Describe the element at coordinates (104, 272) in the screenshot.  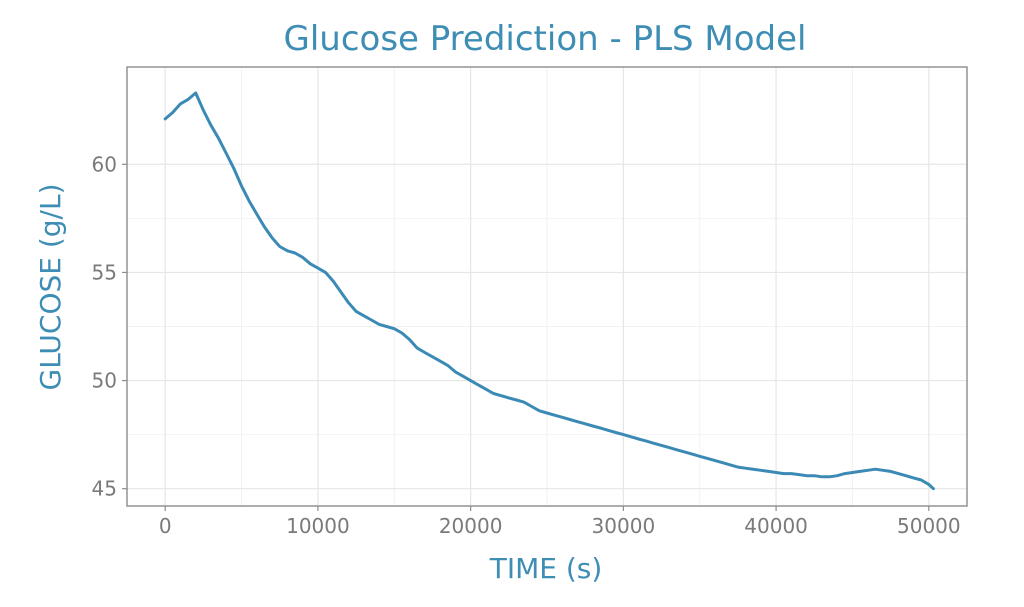
I see `y-tick-label: 55` at that location.